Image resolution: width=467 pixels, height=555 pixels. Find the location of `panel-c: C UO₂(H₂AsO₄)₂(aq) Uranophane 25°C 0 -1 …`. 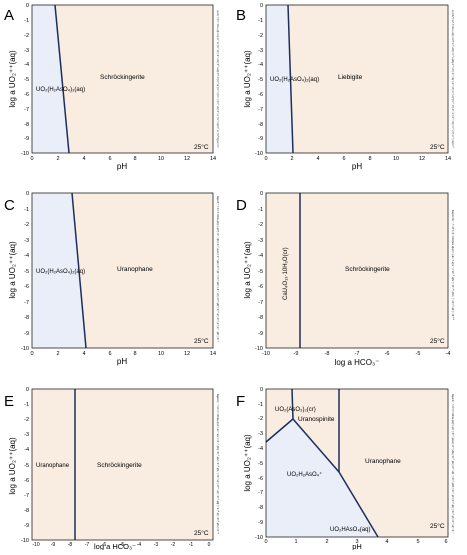

panel-c: C UO₂(H₂AsO₄)₂(aq) Uranophane 25°C 0 -1 … is located at coordinates (112, 278).